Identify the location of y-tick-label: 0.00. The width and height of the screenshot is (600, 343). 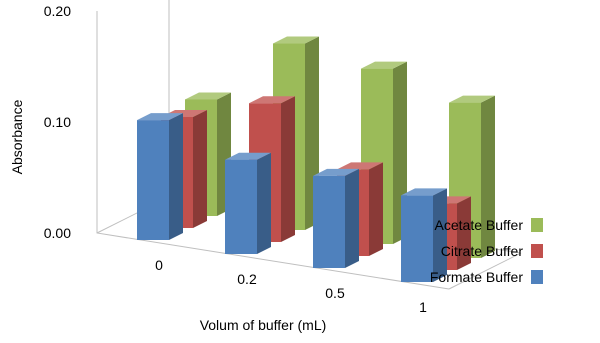
(57, 233).